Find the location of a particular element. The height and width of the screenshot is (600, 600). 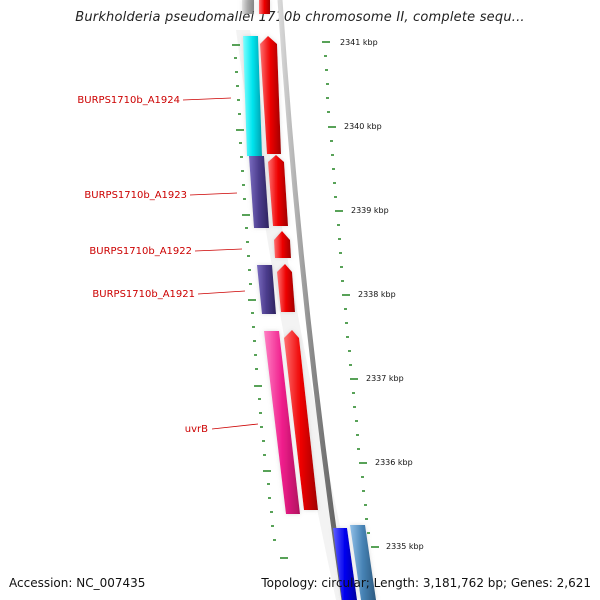

lower-genes is located at coordinates (354, 562).